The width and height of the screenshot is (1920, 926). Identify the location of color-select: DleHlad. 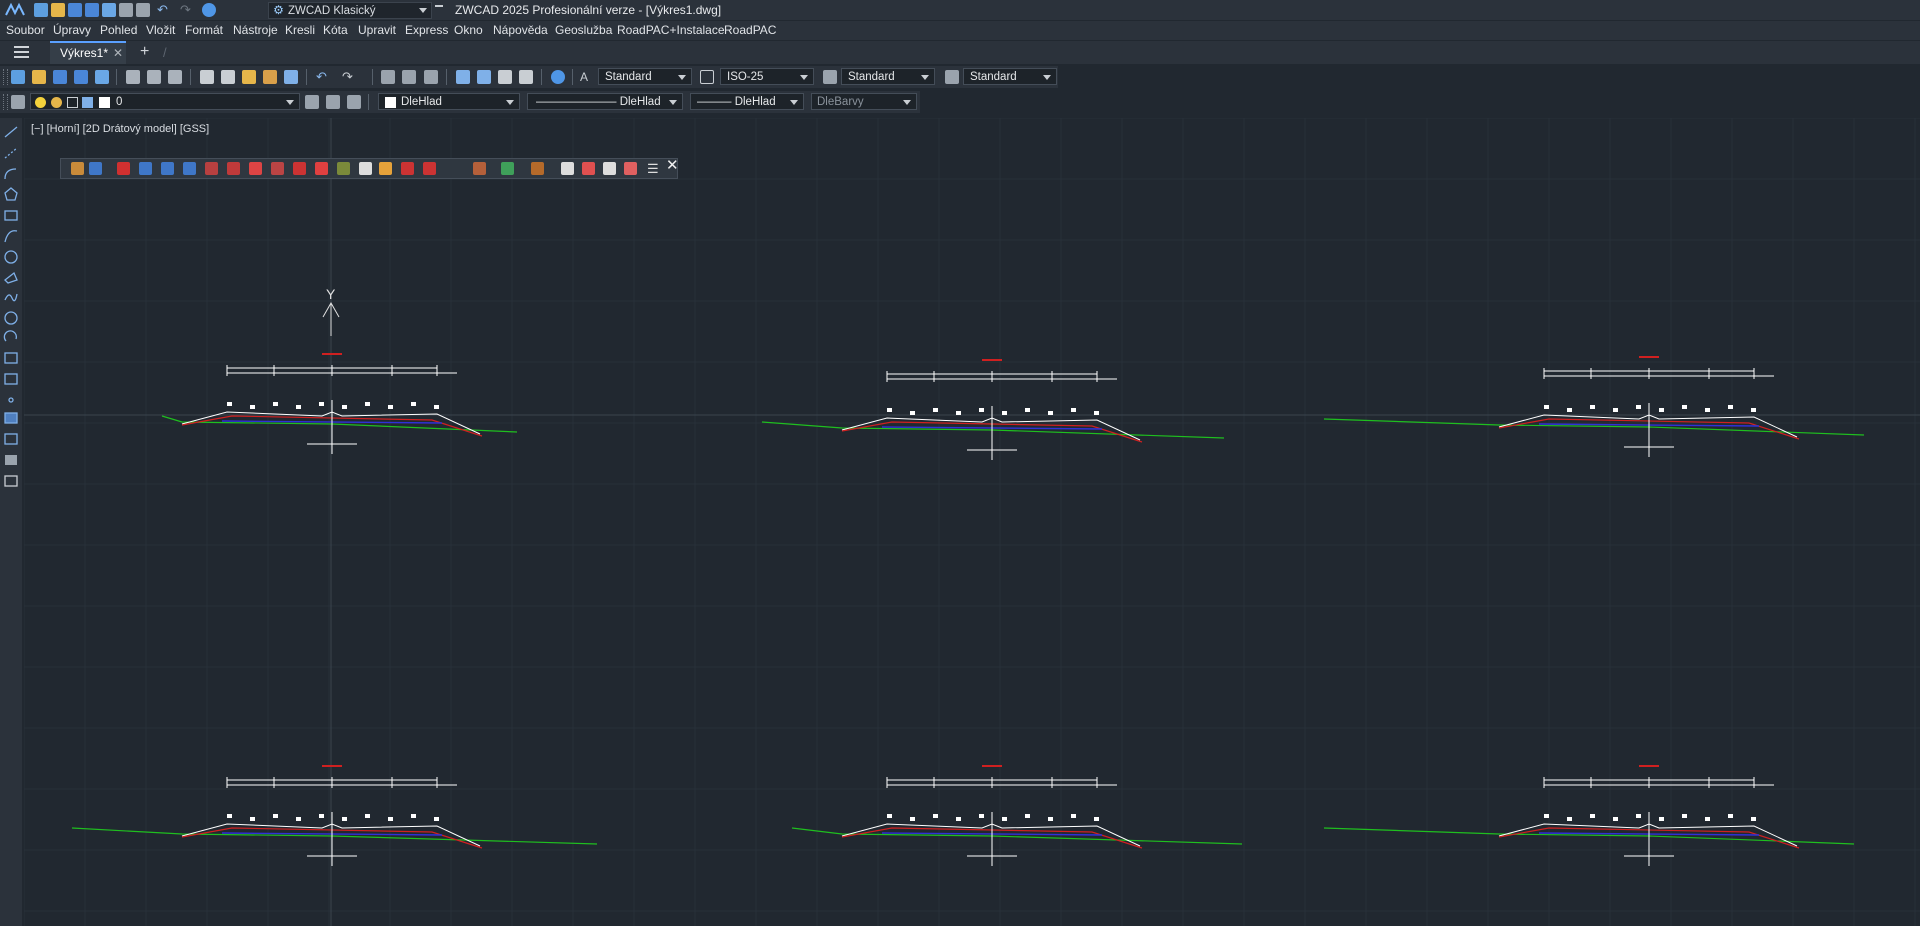
(449, 101).